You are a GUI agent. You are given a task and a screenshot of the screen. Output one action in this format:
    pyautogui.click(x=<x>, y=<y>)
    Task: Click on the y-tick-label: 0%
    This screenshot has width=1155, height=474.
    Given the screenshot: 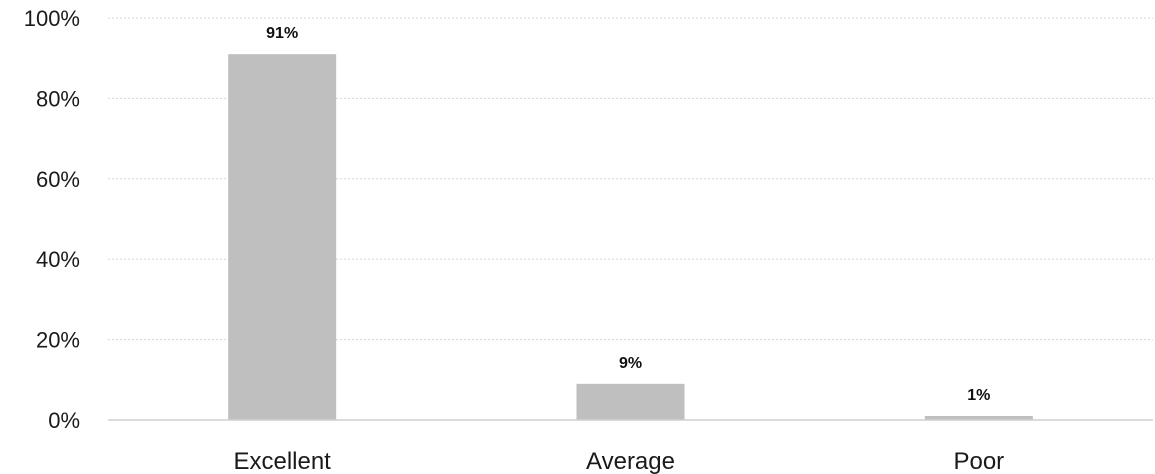 What is the action you would take?
    pyautogui.click(x=64, y=420)
    